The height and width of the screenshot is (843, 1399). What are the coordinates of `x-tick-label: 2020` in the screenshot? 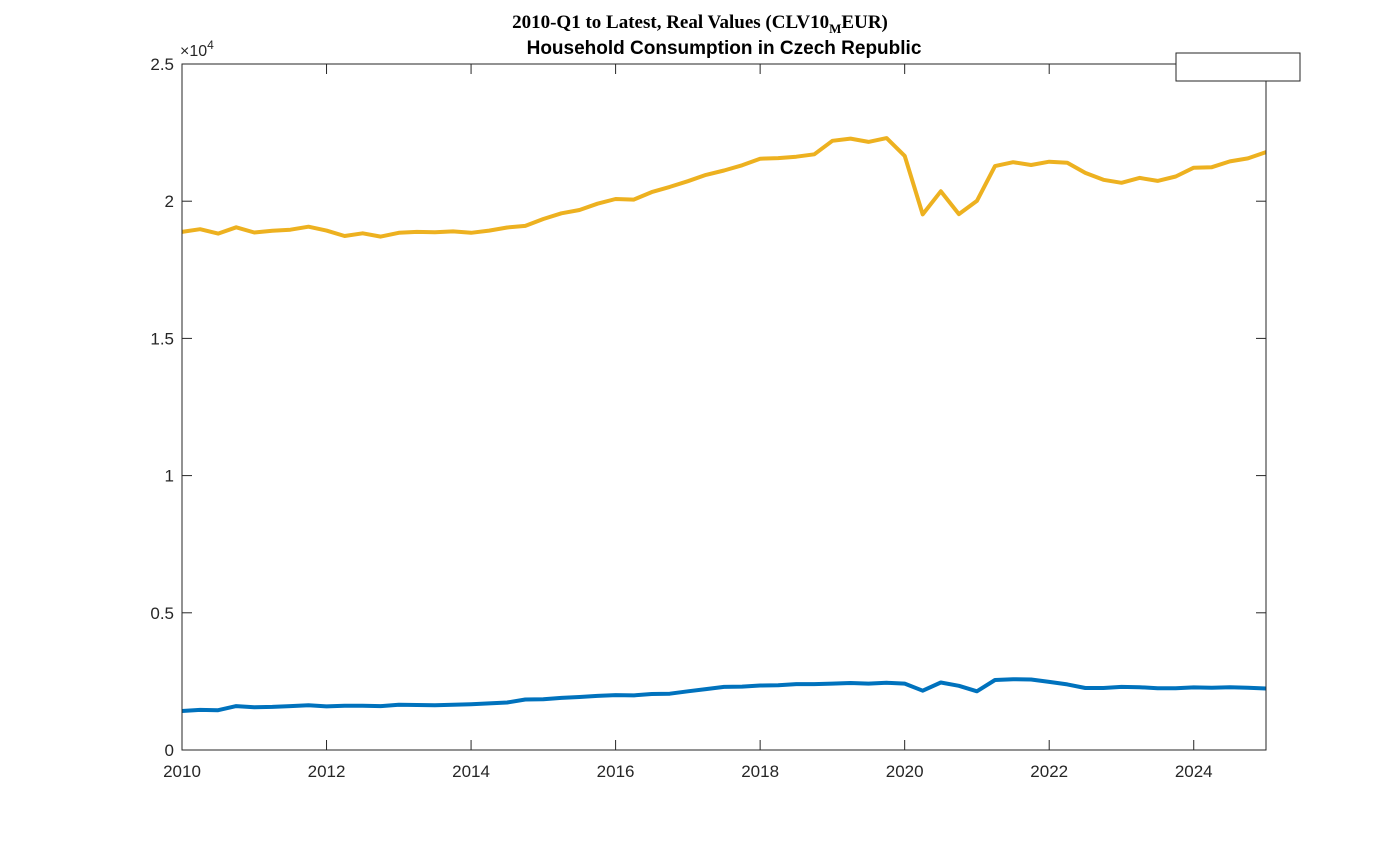 It's located at (905, 771).